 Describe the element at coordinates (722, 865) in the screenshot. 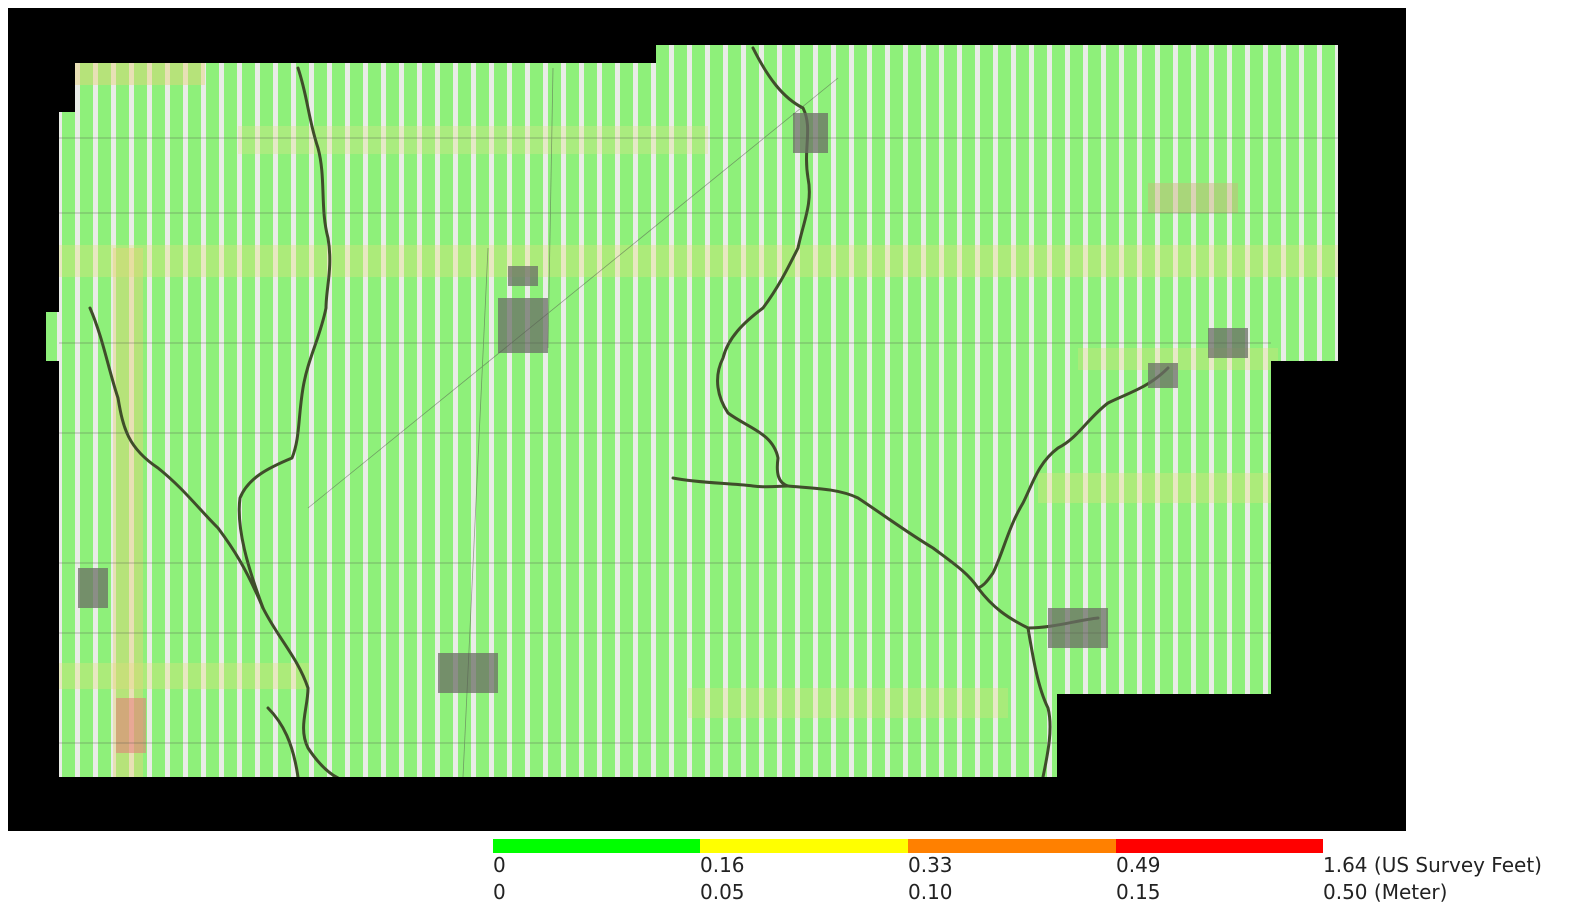

I see `legend-feet-label: 0.16` at that location.